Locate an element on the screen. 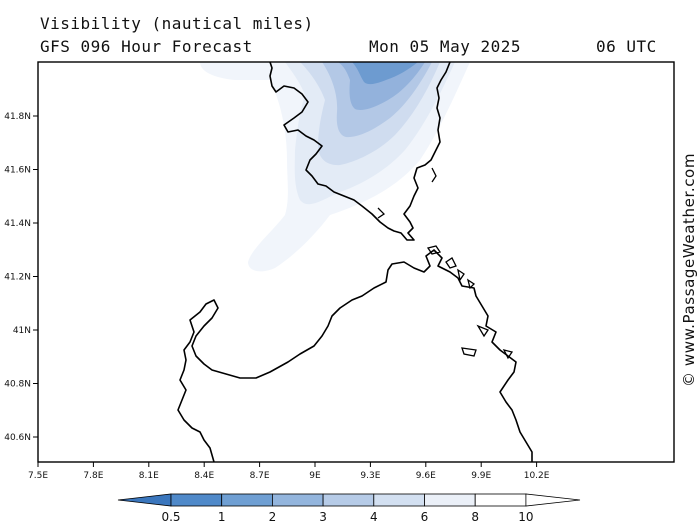 The height and width of the screenshot is (525, 700). forecast-date: Mon 05 May 2025 is located at coordinates (445, 46).